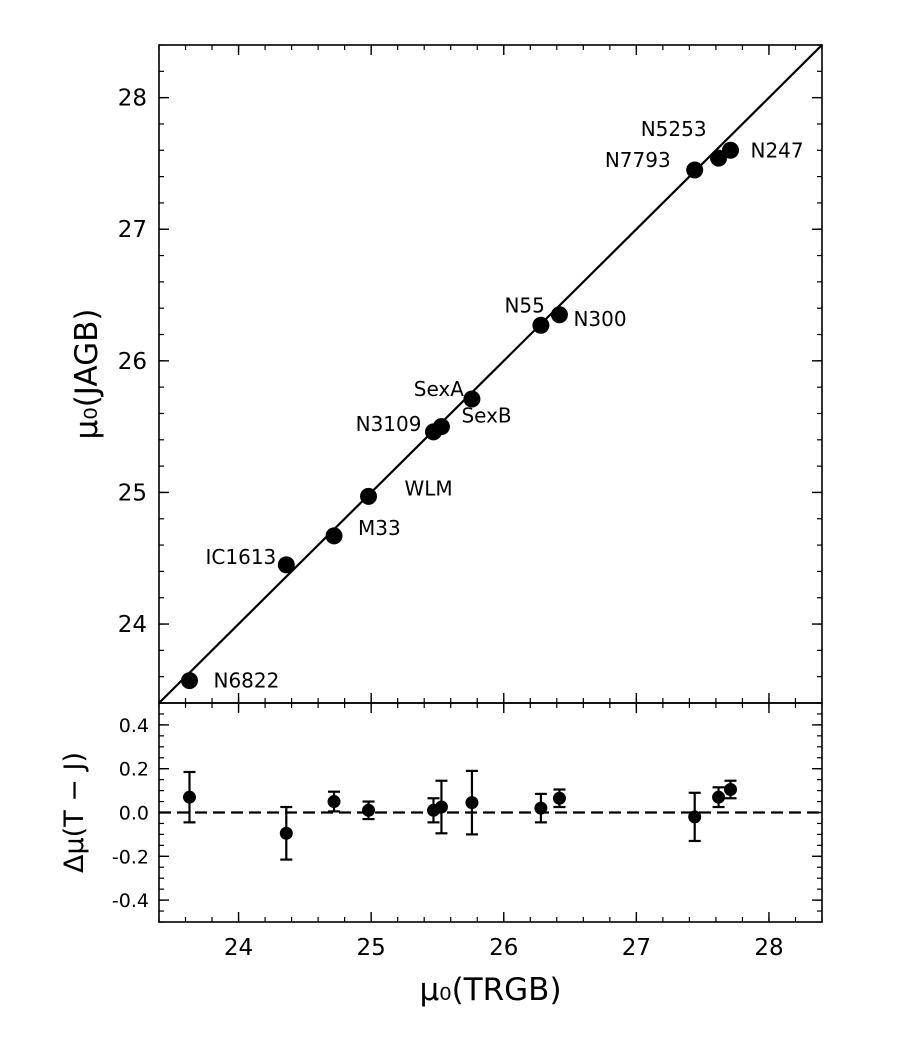 The width and height of the screenshot is (902, 1061). I want to click on point-label-n55: N55, so click(524, 305).